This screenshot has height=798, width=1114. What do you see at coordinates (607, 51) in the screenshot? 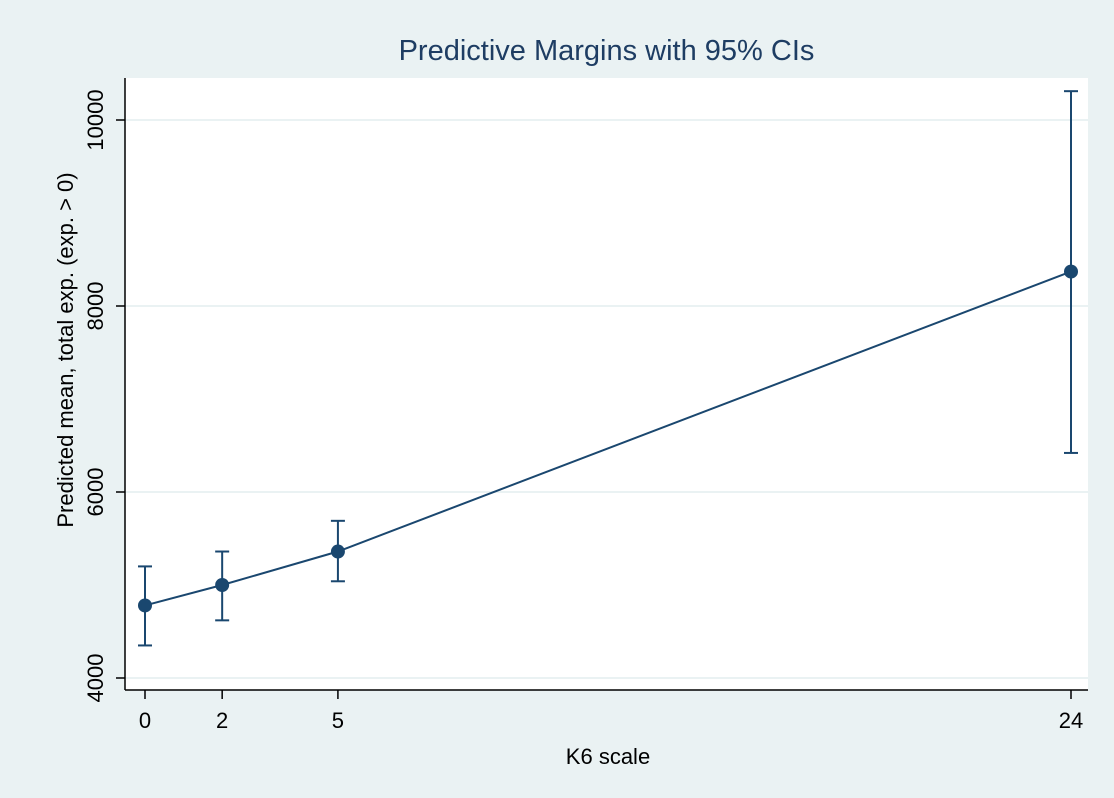
I see `chart-title: Predictive Margins with 95% CIs` at bounding box center [607, 51].